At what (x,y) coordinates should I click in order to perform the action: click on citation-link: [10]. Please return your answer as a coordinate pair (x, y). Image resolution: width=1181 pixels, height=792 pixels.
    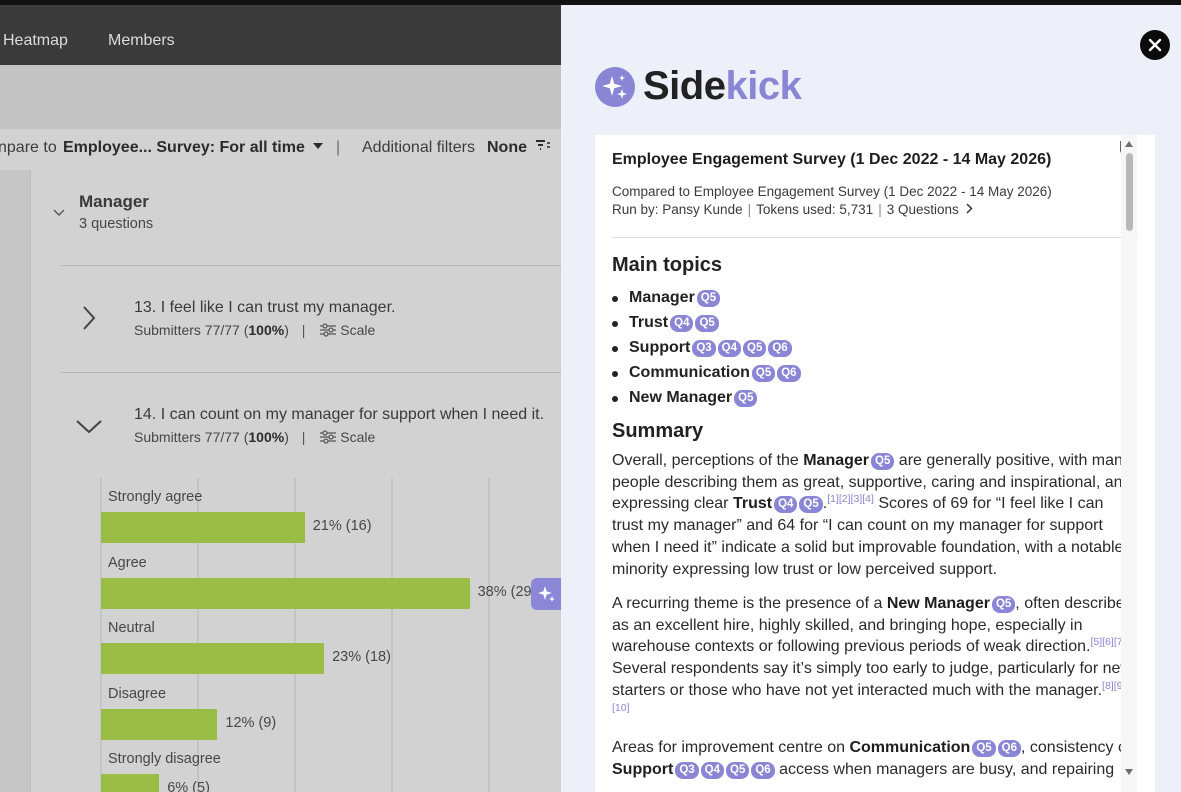
    Looking at the image, I should click on (621, 707).